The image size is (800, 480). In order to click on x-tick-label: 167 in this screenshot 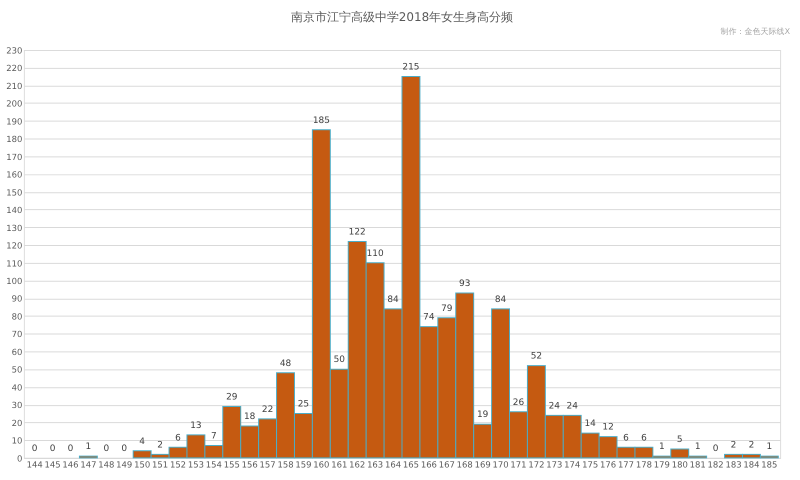, I will do `click(446, 464)`.